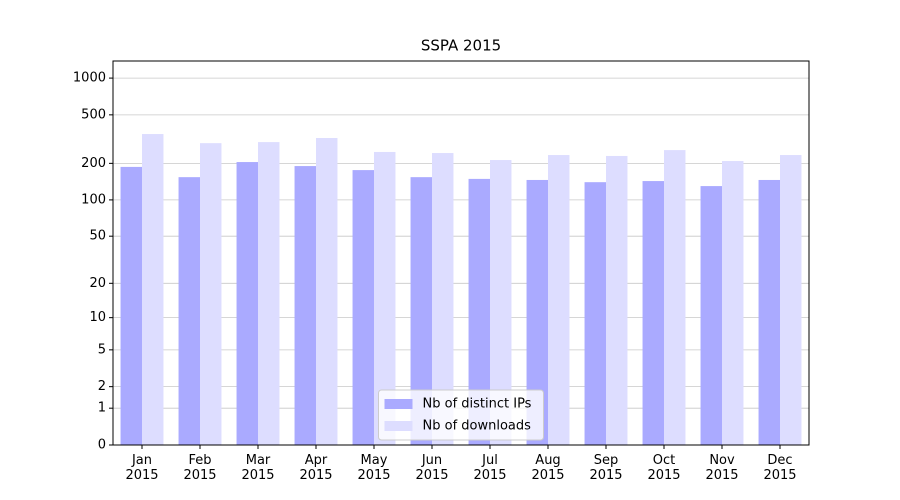 Image resolution: width=900 pixels, height=500 pixels. I want to click on y-tick-label: 1, so click(102, 408).